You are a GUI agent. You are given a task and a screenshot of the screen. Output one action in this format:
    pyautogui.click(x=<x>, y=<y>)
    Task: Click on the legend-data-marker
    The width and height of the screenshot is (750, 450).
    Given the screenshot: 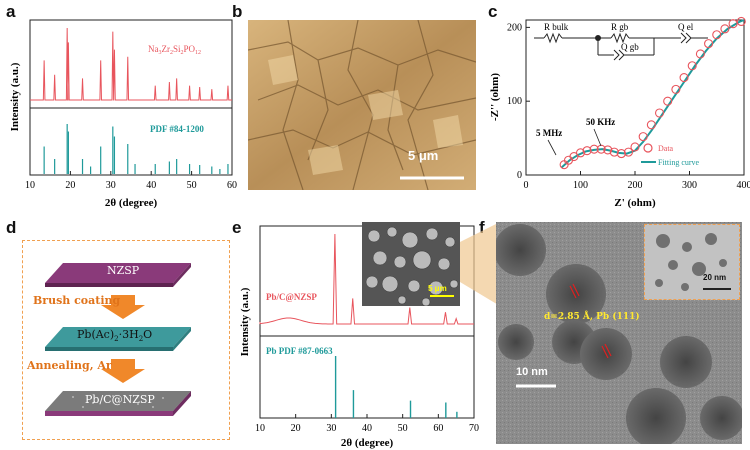 What is the action you would take?
    pyautogui.click(x=648, y=148)
    